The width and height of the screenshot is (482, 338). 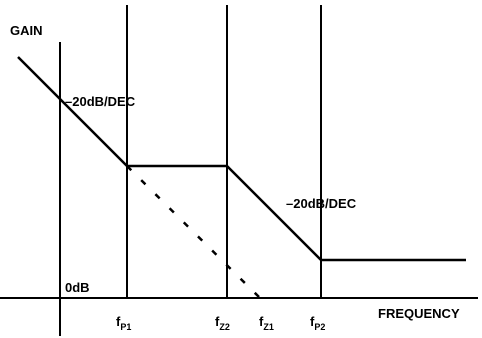 I want to click on fz2-label: fZ2, so click(x=222, y=323).